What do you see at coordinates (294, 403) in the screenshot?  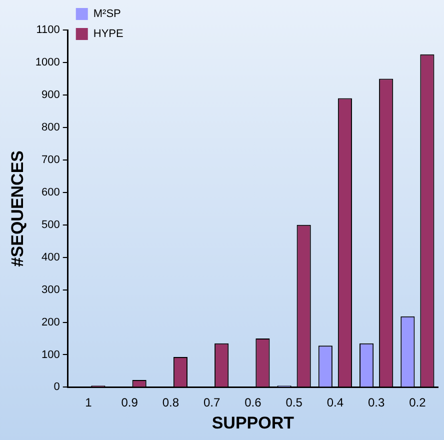 I see `x-tick-label: 0.5` at bounding box center [294, 403].